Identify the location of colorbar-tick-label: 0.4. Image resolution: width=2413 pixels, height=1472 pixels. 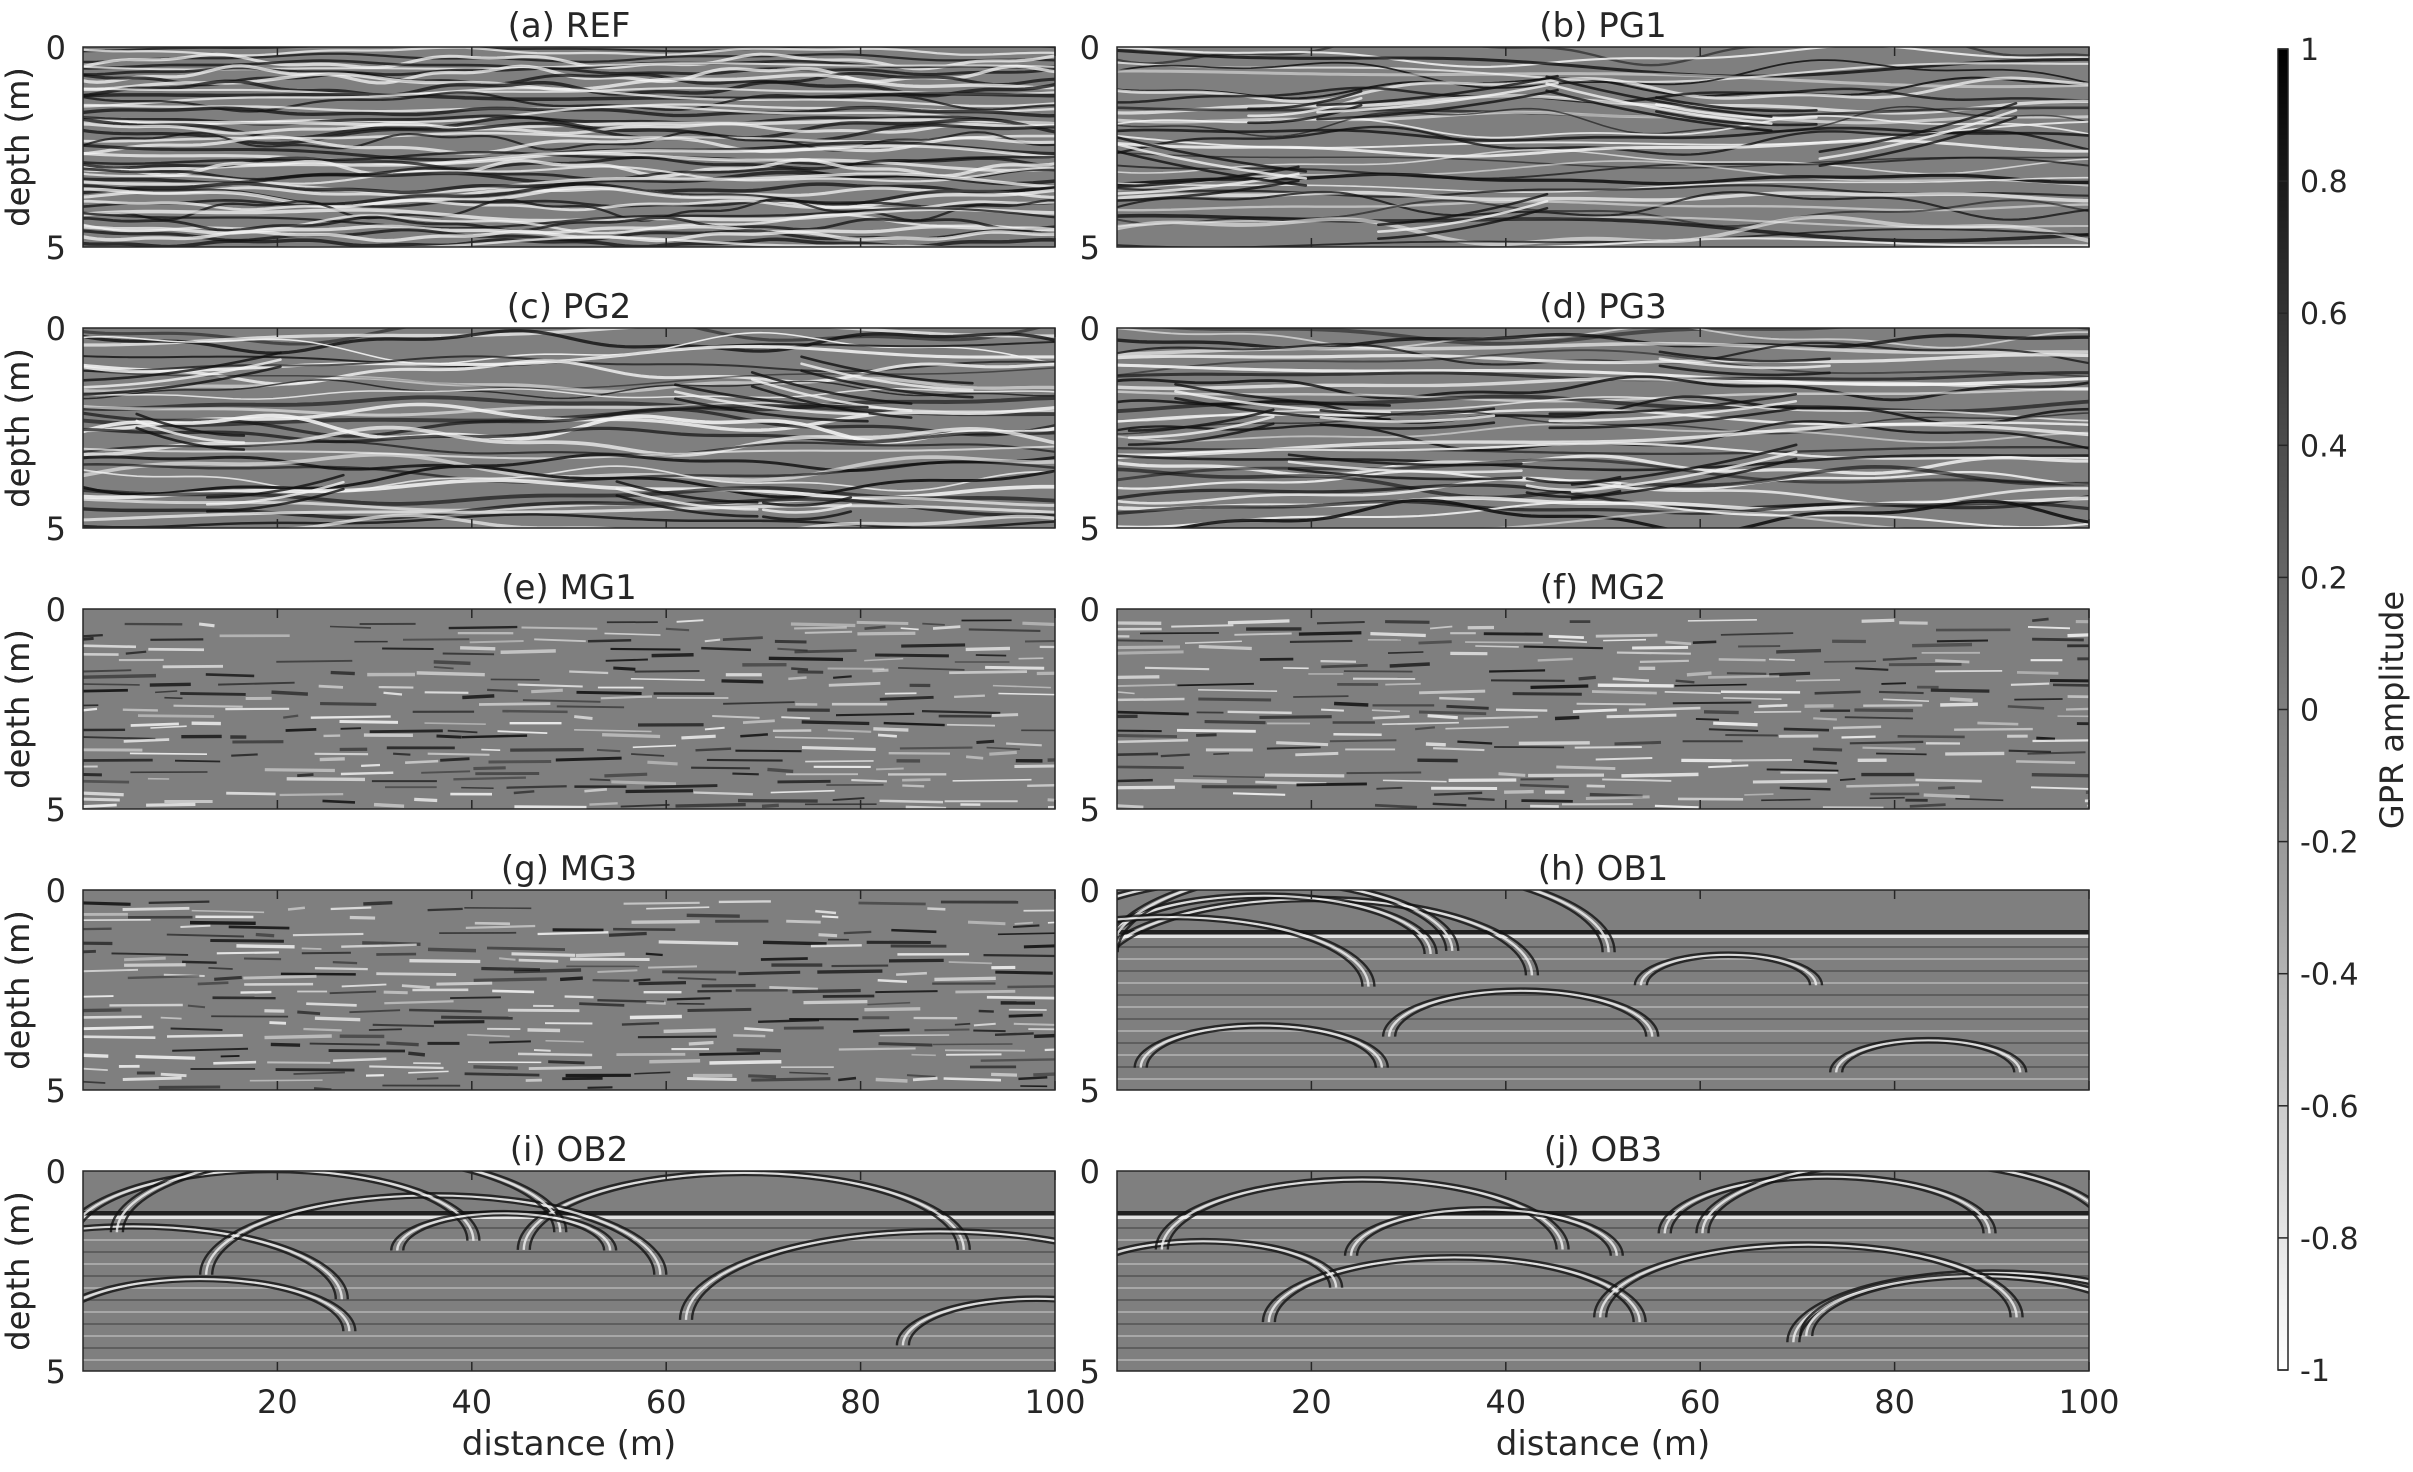
(2324, 446).